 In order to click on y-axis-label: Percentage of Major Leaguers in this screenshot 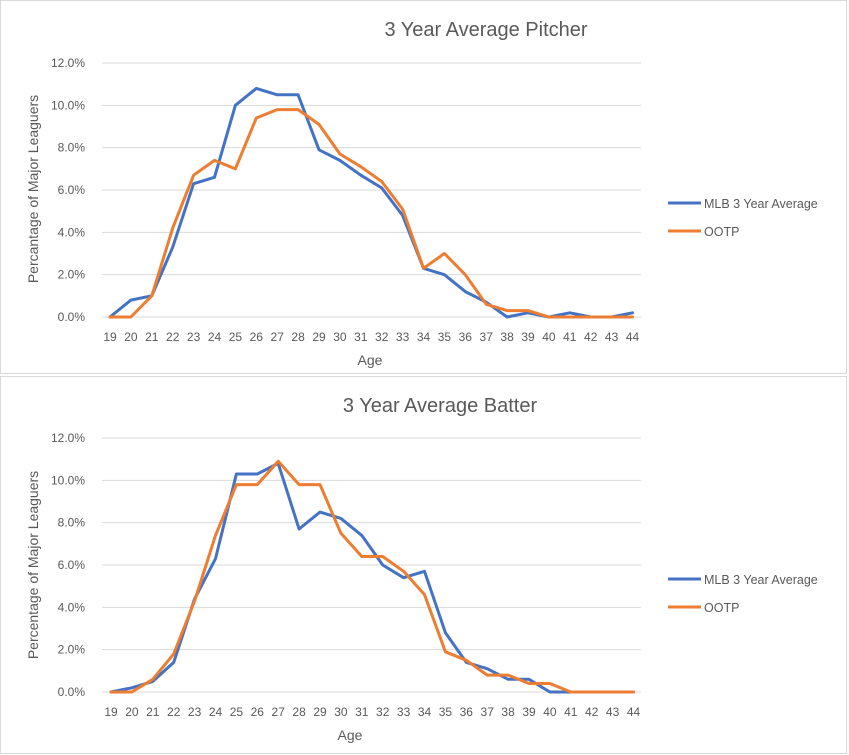, I will do `click(33, 565)`.